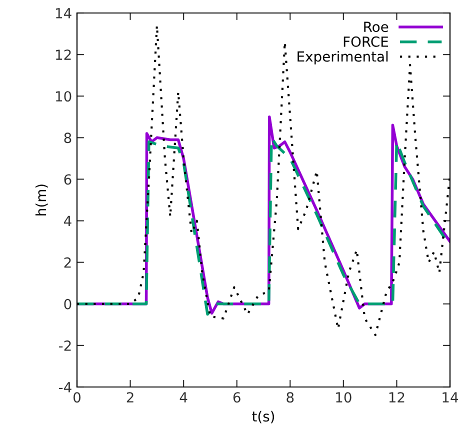 This screenshot has height=443, width=464. What do you see at coordinates (68, 138) in the screenshot?
I see `y-tick-label: 8` at bounding box center [68, 138].